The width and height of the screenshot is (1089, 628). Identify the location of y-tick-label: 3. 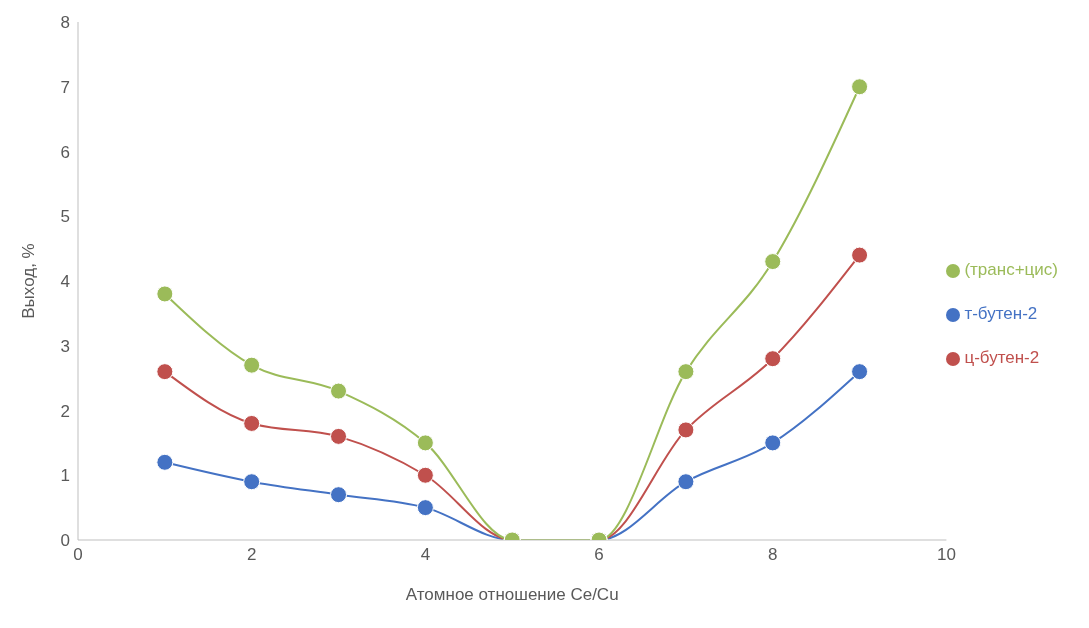
(65, 346).